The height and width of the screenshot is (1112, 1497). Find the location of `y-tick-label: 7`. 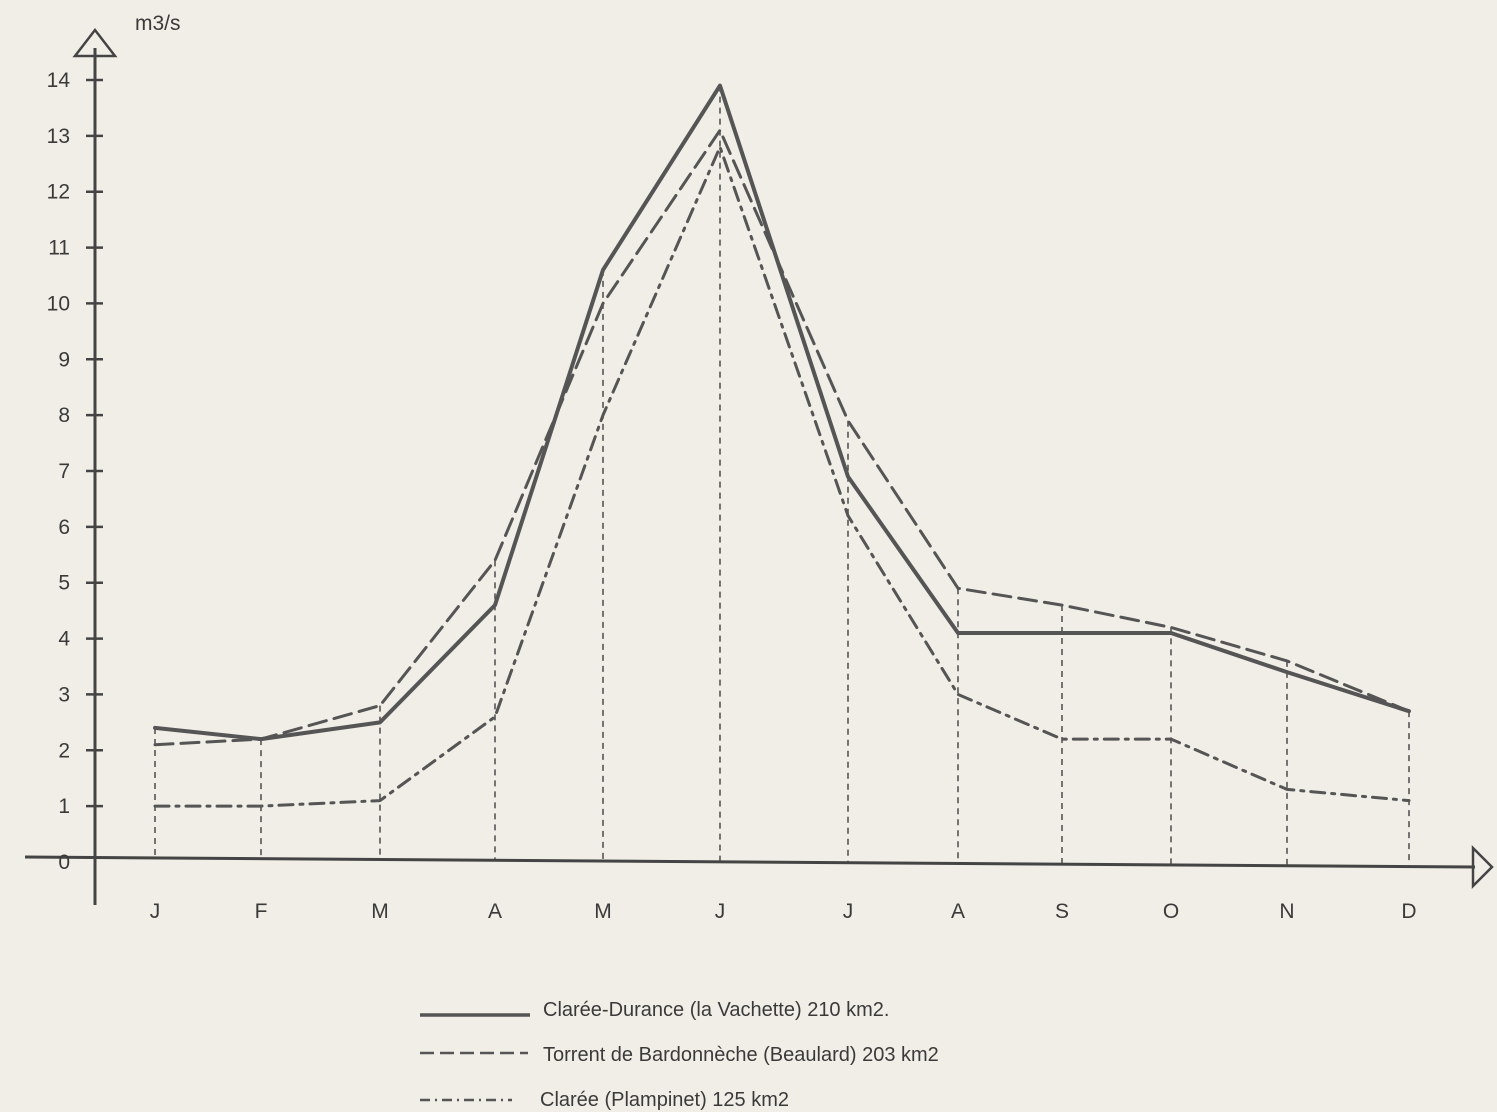

y-tick-label: 7 is located at coordinates (64, 471).